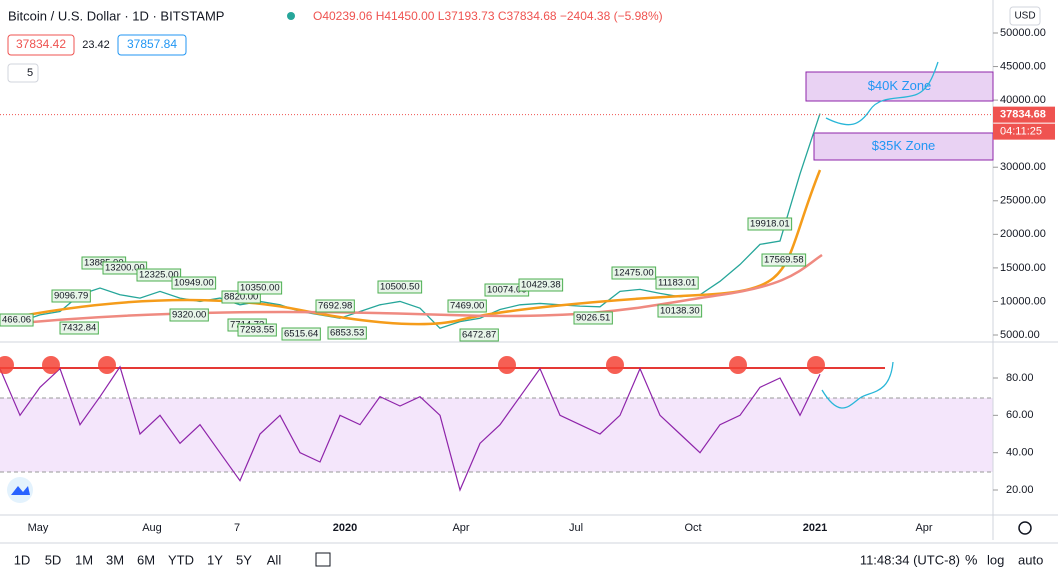 This screenshot has width=1058, height=579. What do you see at coordinates (1023, 301) in the screenshot?
I see `price-tick-label: 10000.00` at bounding box center [1023, 301].